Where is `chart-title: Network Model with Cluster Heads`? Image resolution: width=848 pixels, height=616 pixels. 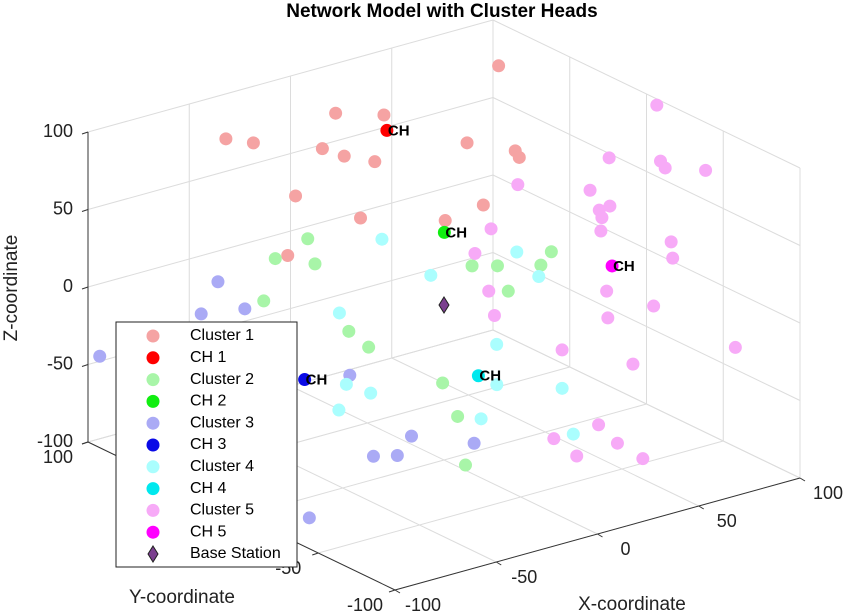
chart-title: Network Model with Cluster Heads is located at coordinates (441, 11).